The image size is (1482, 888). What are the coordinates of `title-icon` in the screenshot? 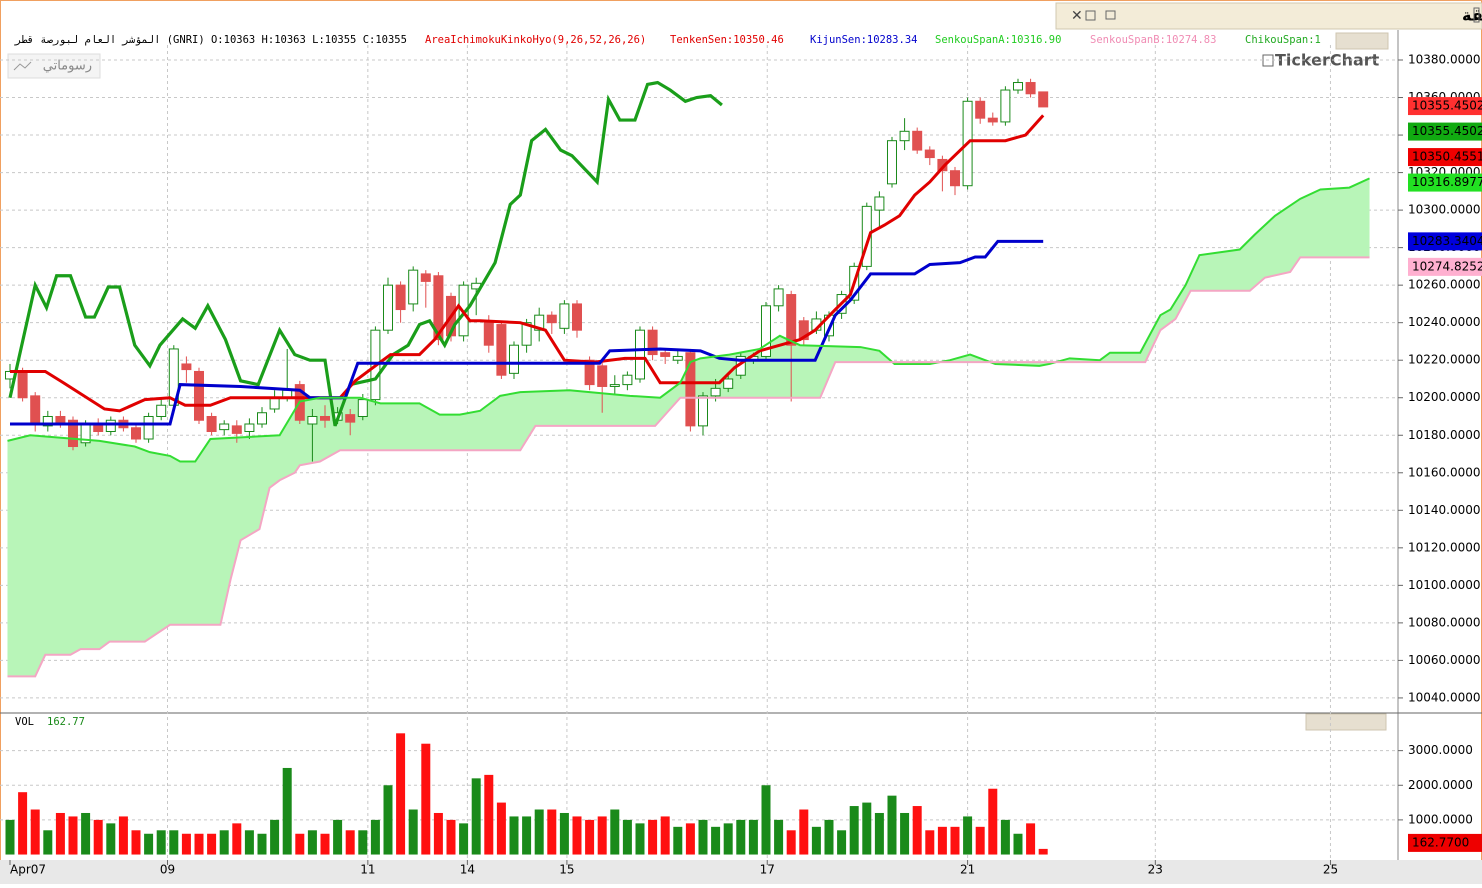 It's located at (1476, 15).